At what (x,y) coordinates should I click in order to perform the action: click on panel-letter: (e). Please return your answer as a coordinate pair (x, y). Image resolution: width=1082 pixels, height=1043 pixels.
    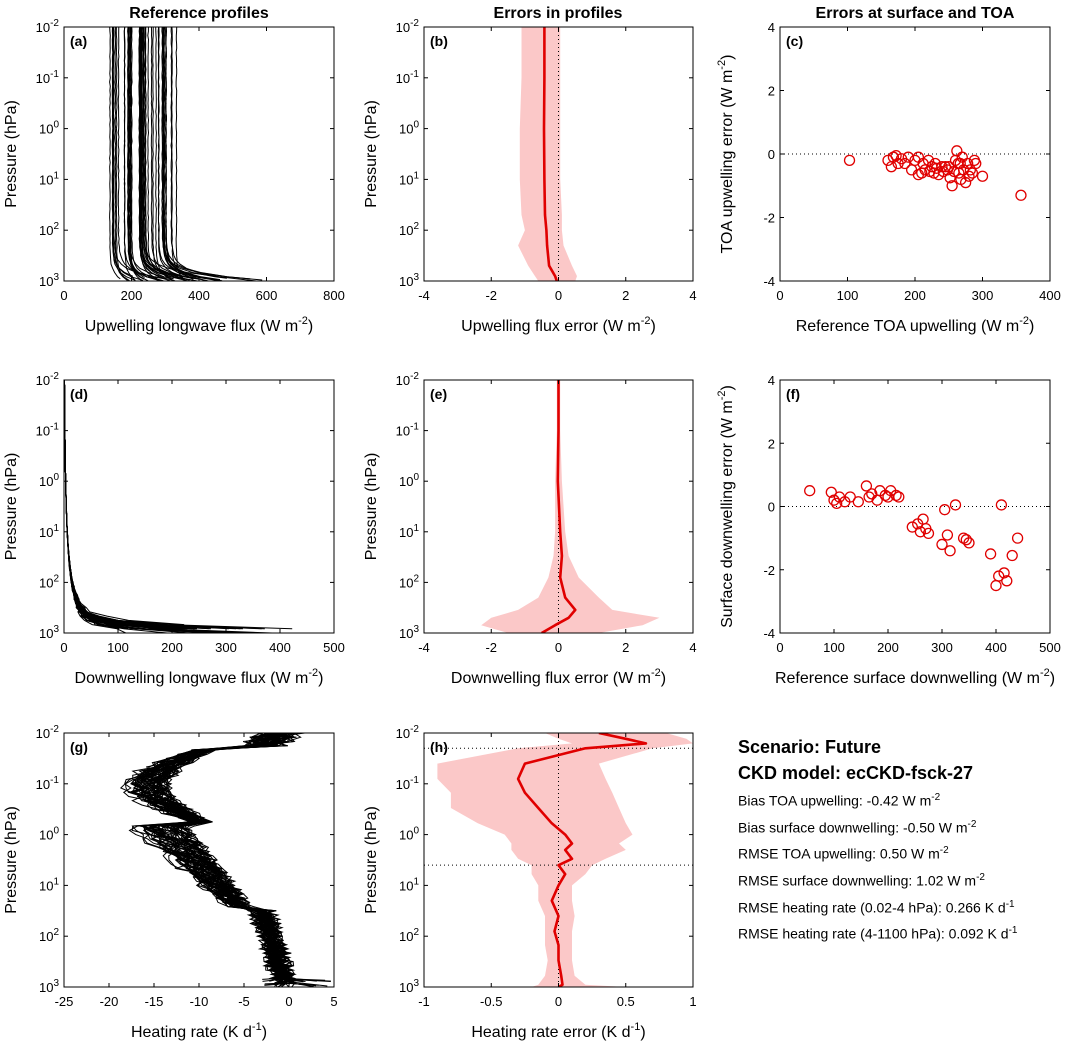
    Looking at the image, I should click on (438, 394).